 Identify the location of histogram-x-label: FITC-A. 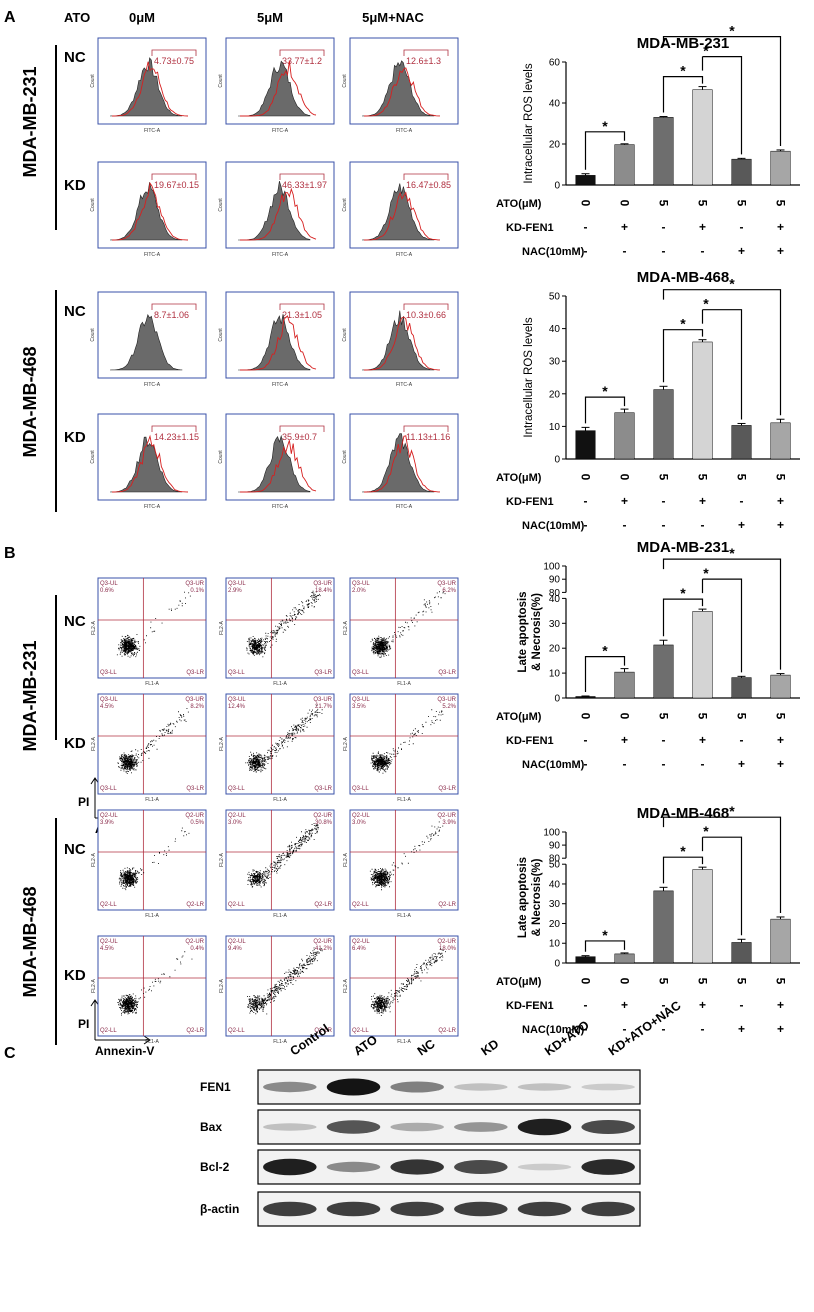
(152, 255).